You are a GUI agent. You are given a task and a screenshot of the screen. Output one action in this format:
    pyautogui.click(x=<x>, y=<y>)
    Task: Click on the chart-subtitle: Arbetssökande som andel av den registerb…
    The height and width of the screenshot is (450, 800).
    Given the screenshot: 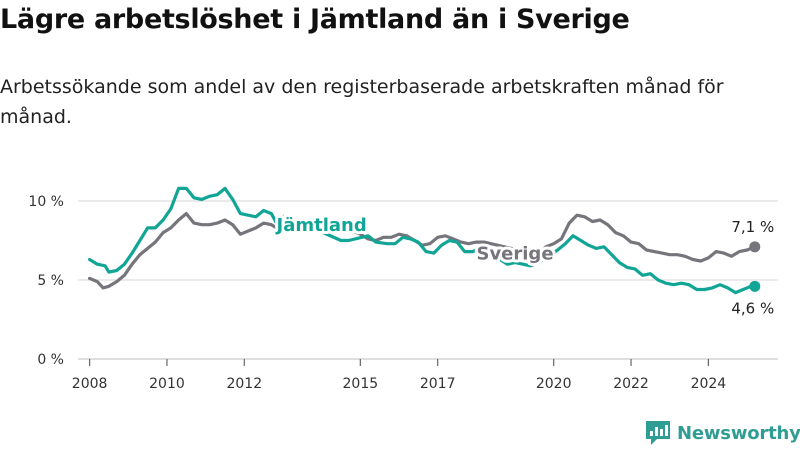 What is the action you would take?
    pyautogui.click(x=362, y=102)
    